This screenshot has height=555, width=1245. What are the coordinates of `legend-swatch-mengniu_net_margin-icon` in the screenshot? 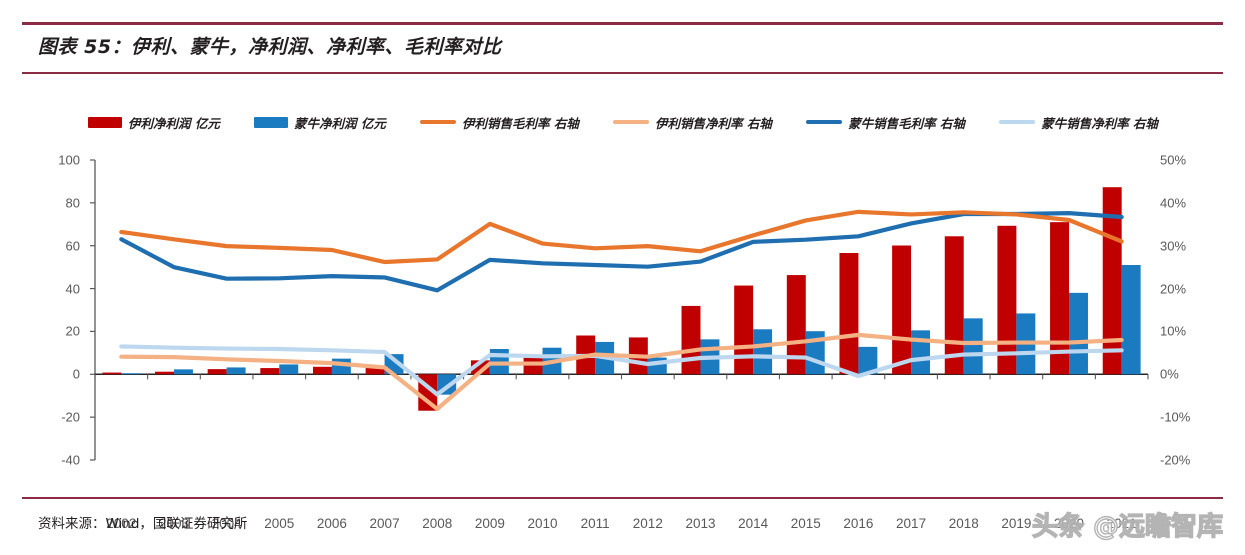 It's located at (1017, 122).